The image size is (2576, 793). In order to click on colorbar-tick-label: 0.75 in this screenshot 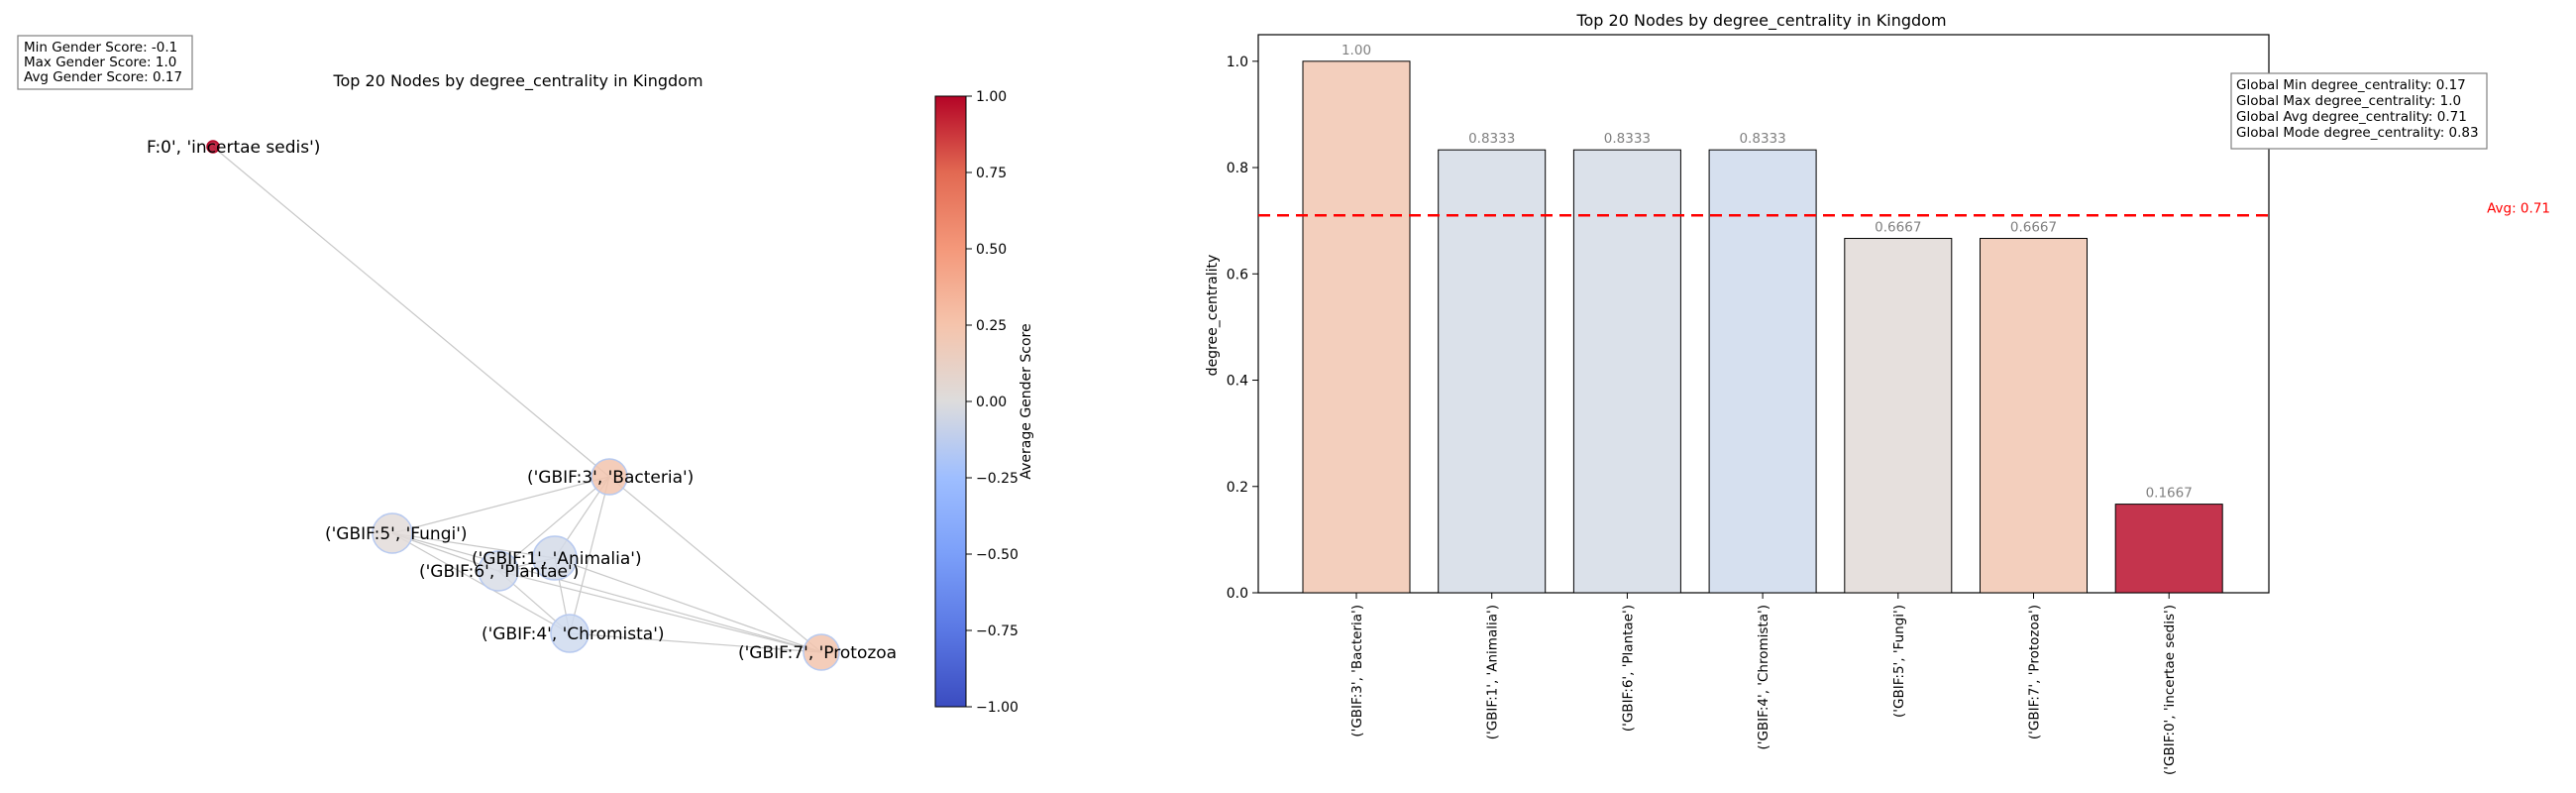, I will do `click(991, 173)`.